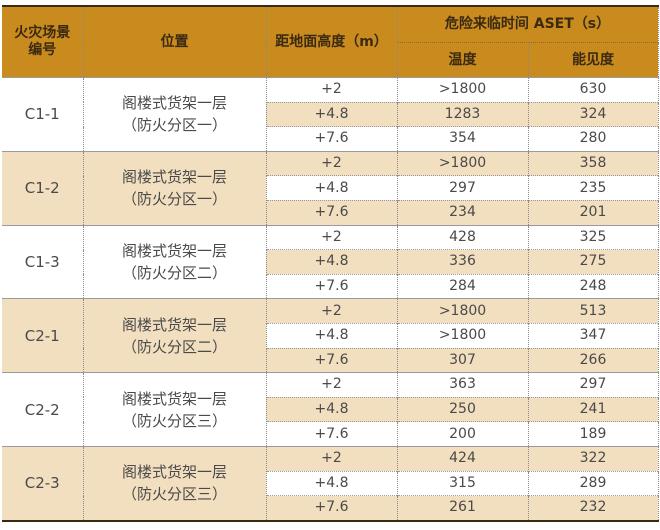 The image size is (660, 530). I want to click on visibility-cell: 324, so click(593, 114).